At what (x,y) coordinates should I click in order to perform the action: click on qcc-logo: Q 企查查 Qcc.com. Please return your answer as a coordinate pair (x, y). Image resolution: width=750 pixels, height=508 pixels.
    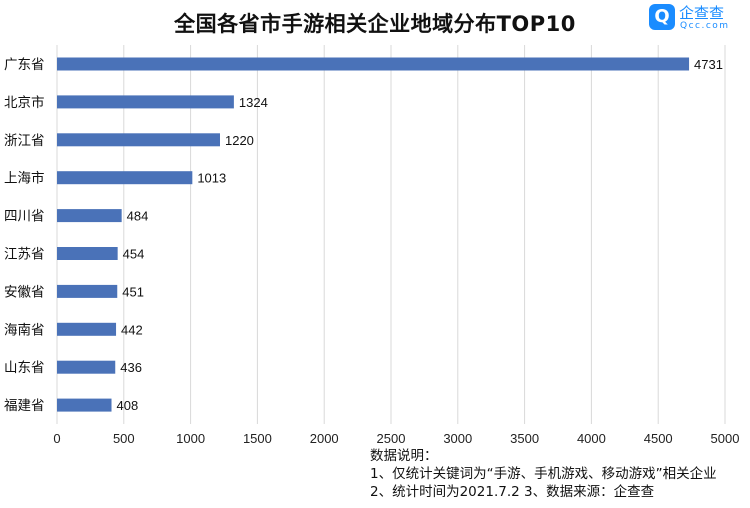
    Looking at the image, I should click on (699, 19).